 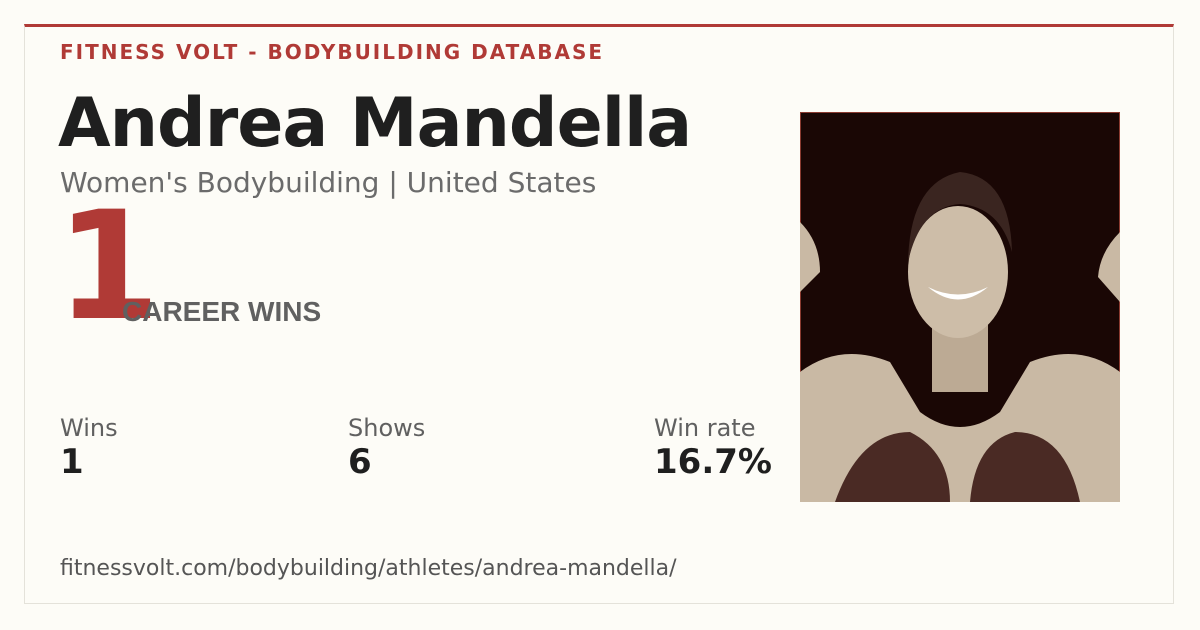 What do you see at coordinates (958, 272) in the screenshot?
I see `photo-face` at bounding box center [958, 272].